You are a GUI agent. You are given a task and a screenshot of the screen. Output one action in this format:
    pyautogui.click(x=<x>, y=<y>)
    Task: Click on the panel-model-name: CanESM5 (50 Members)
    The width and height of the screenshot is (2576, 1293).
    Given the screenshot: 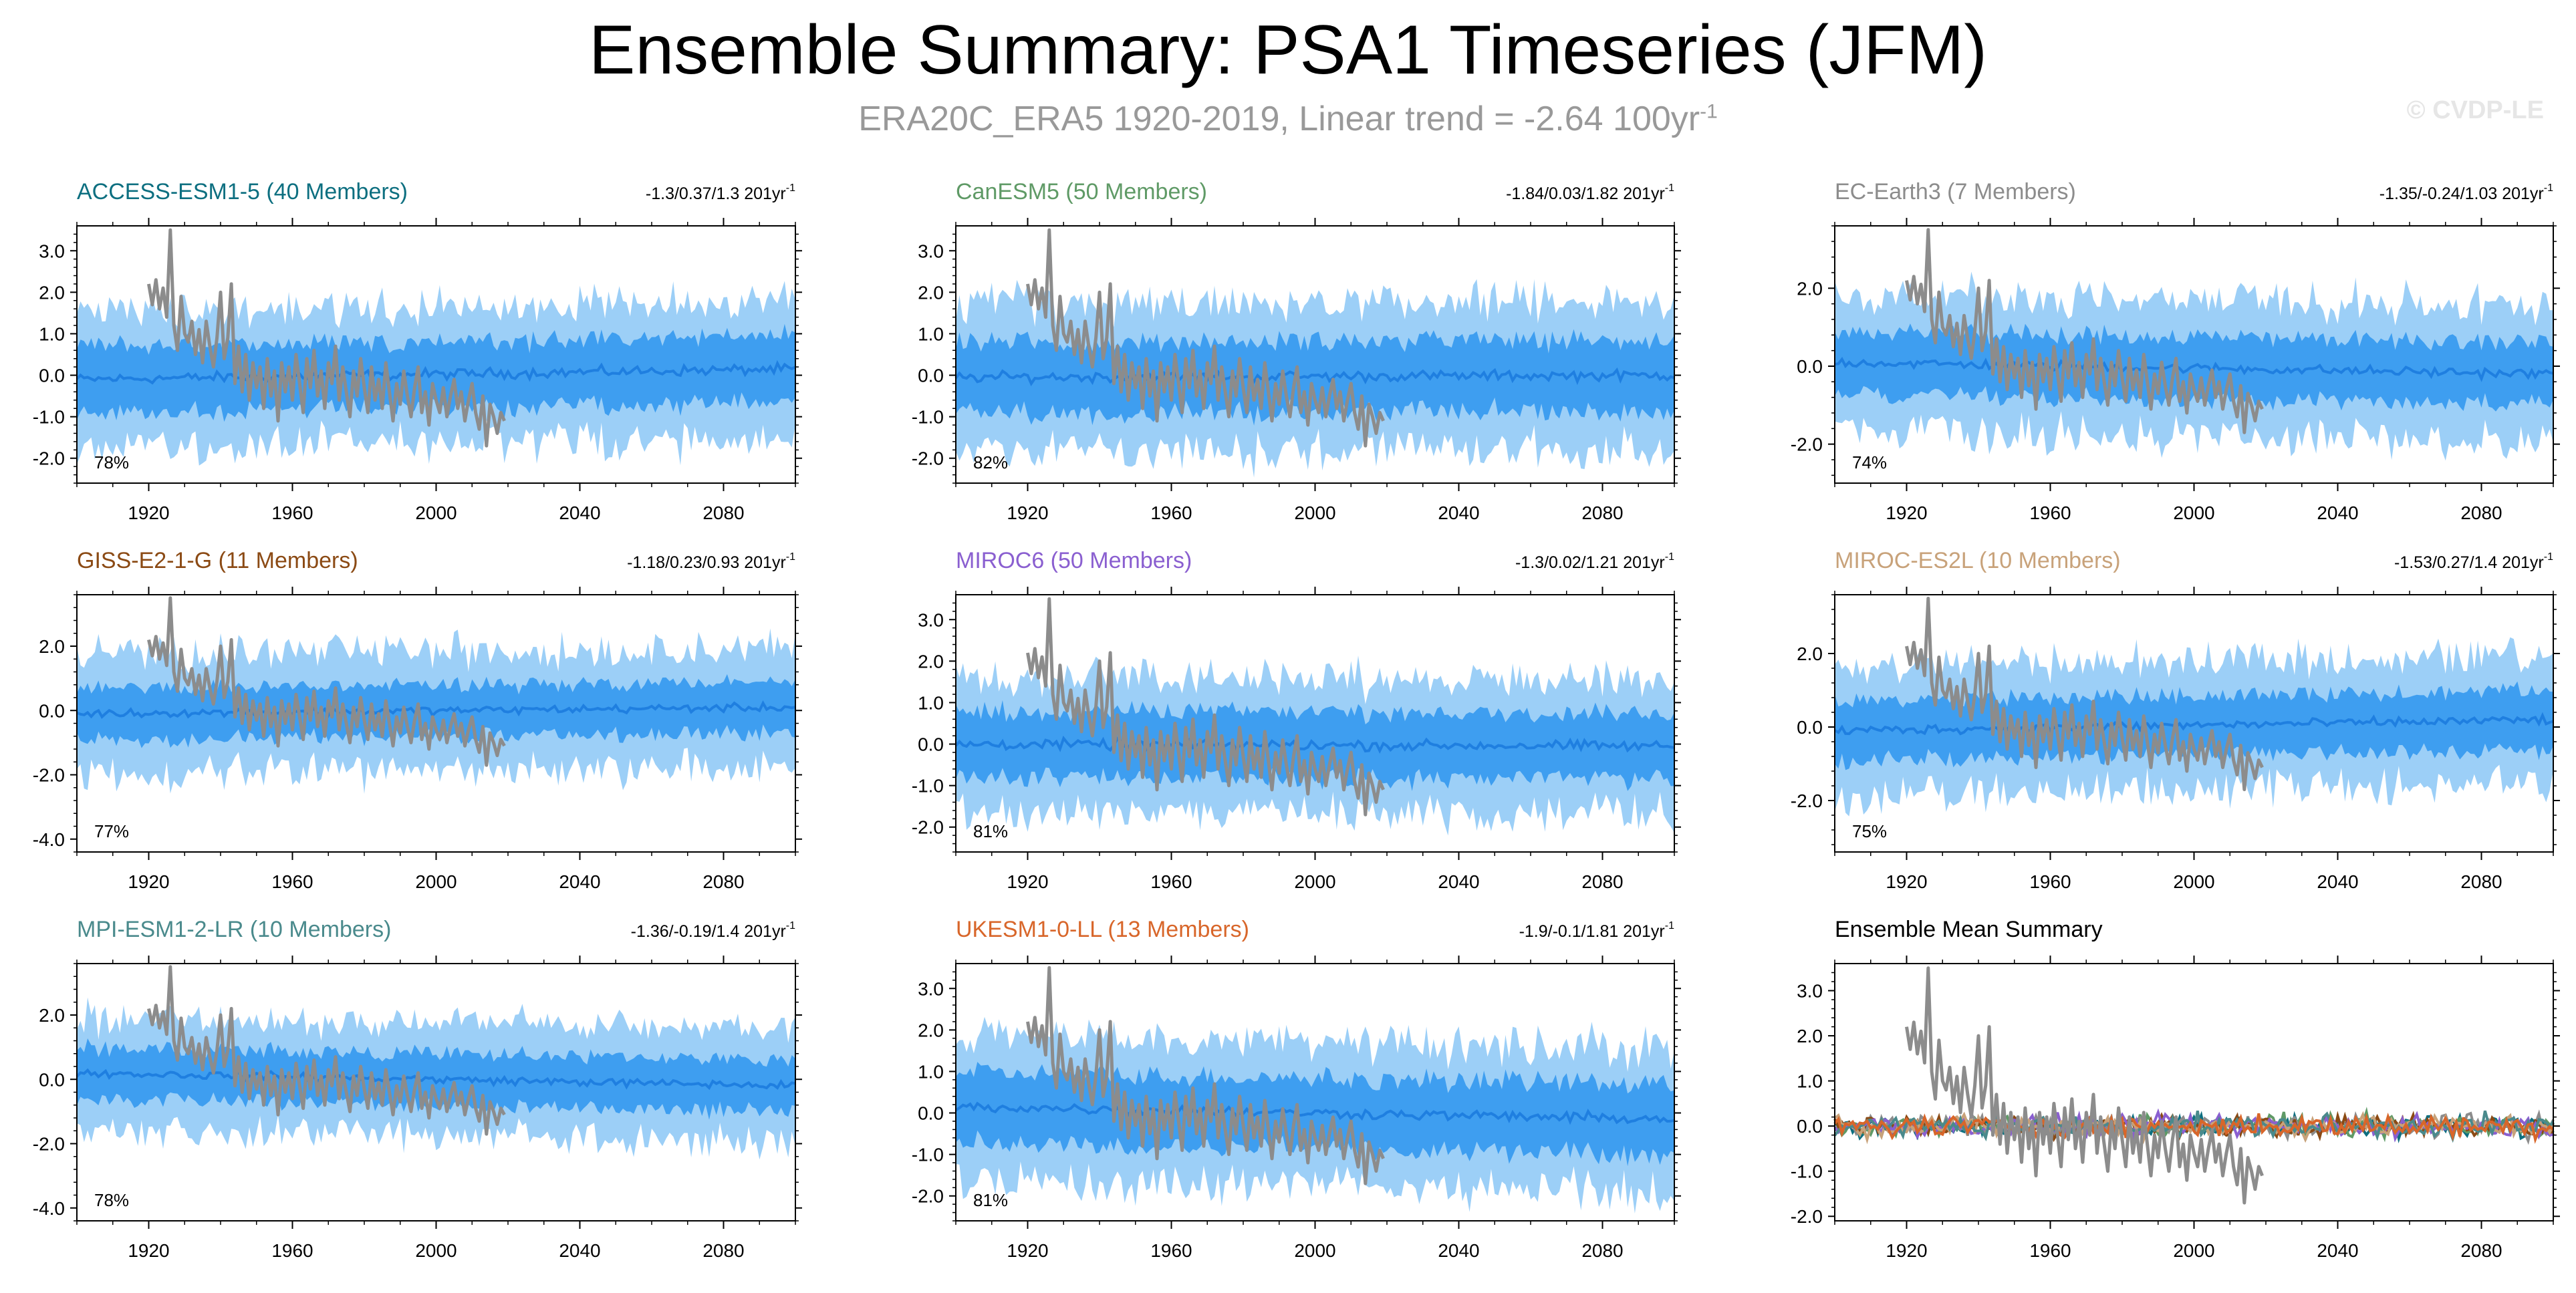 What is the action you would take?
    pyautogui.click(x=1082, y=191)
    